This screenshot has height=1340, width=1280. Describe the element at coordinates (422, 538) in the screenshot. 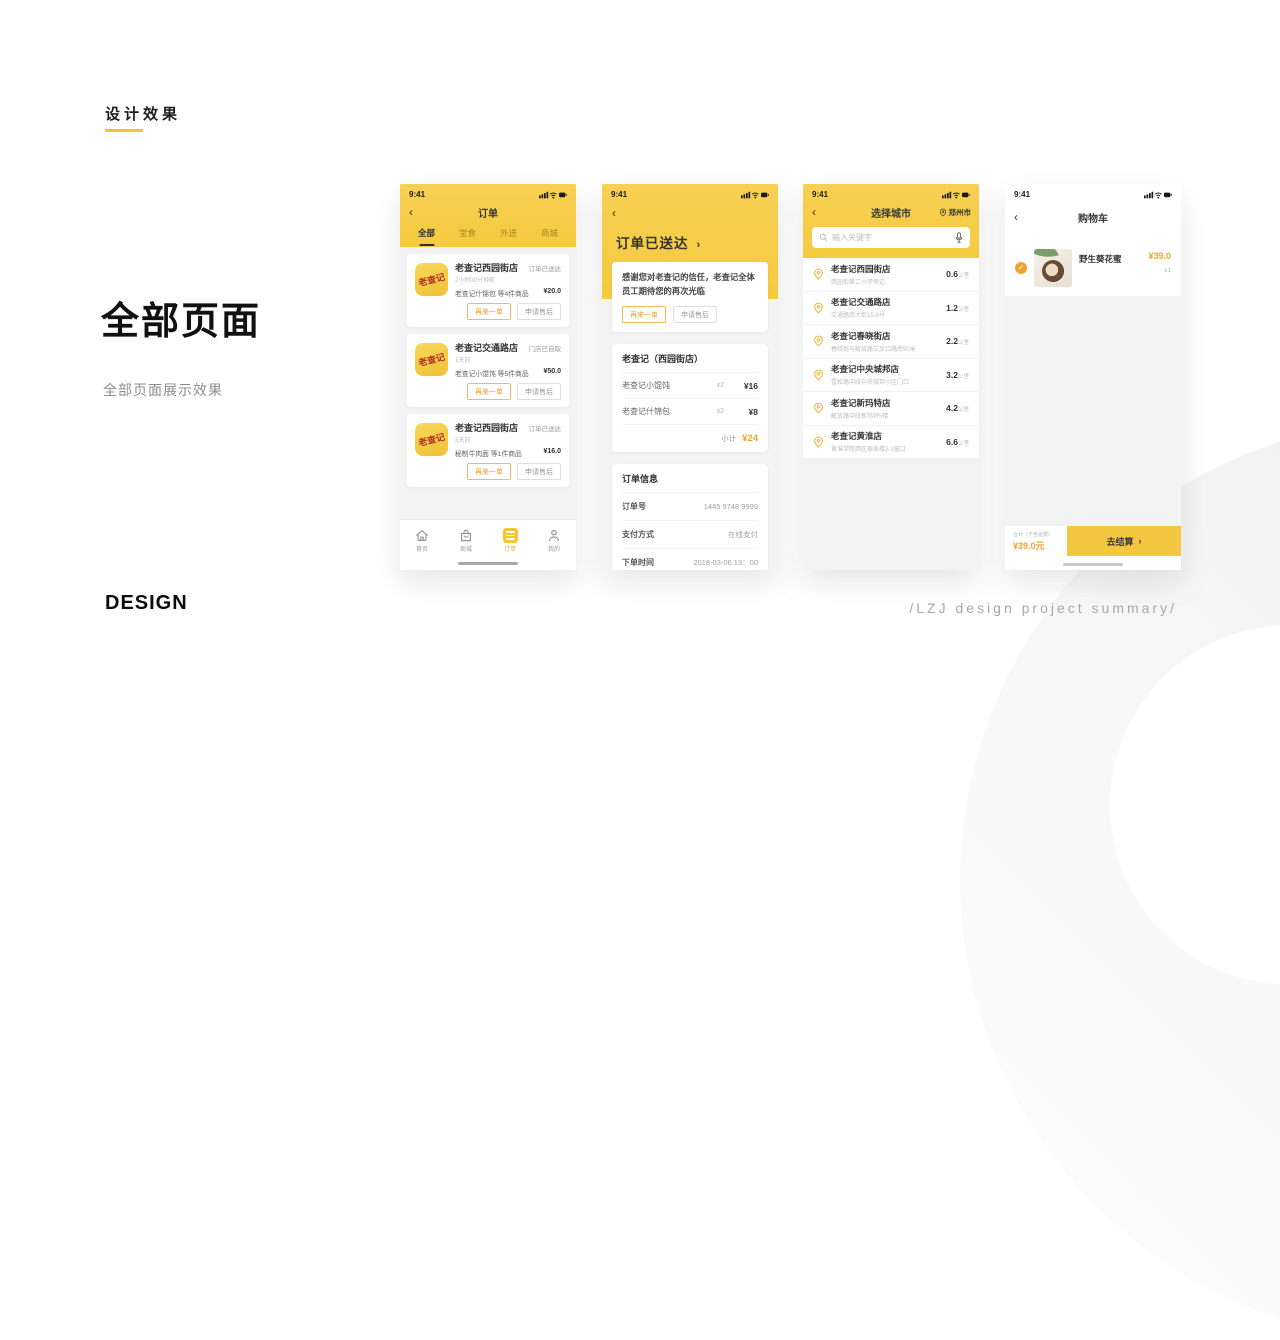

I see `tabbar-home: 首页` at that location.